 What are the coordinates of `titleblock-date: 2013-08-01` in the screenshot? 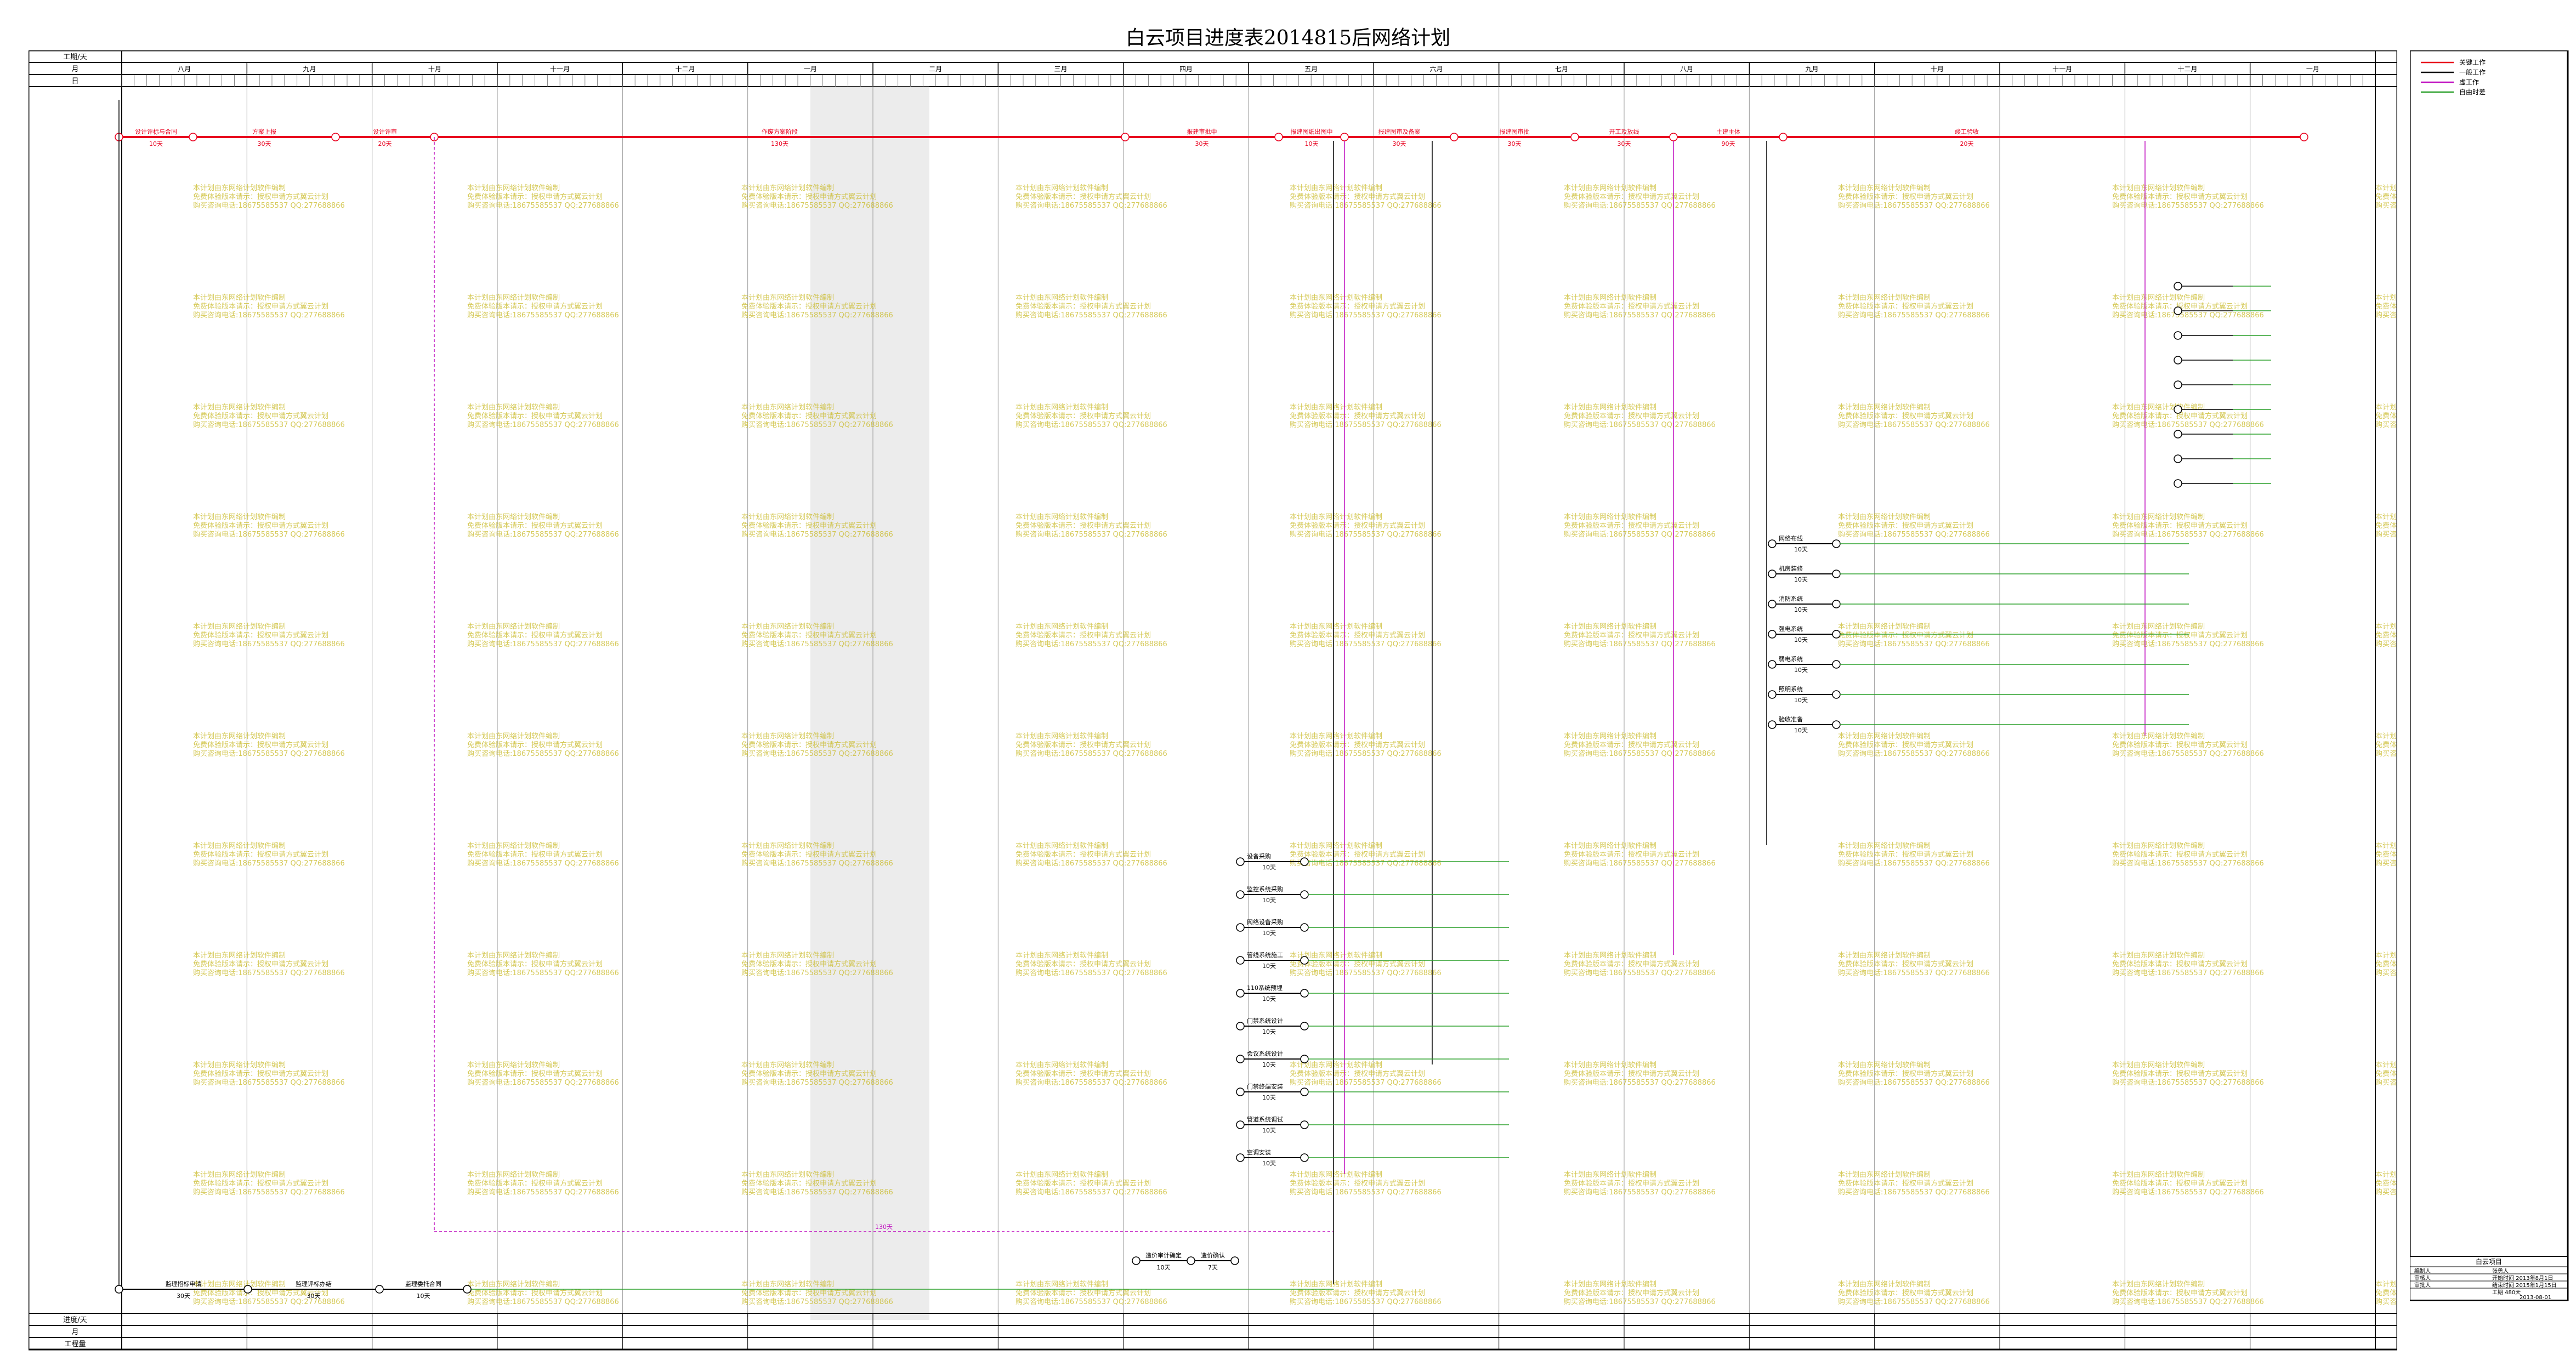 It's located at (2535, 1298).